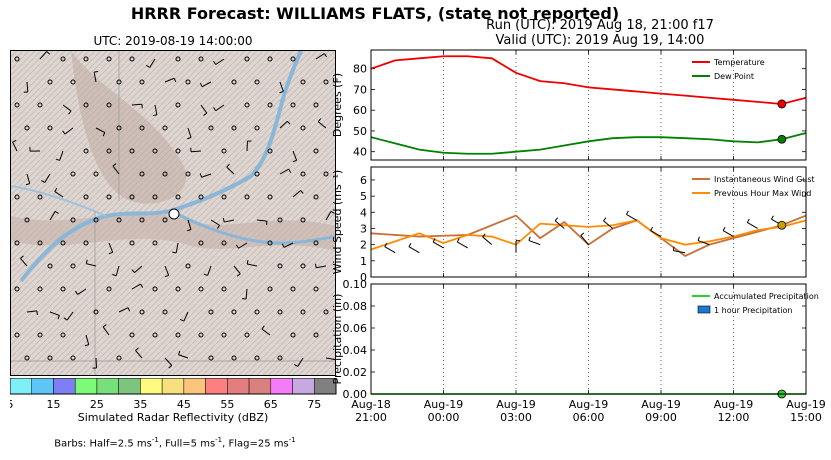  I want to click on y-tick-label: 0.00, so click(355, 394).